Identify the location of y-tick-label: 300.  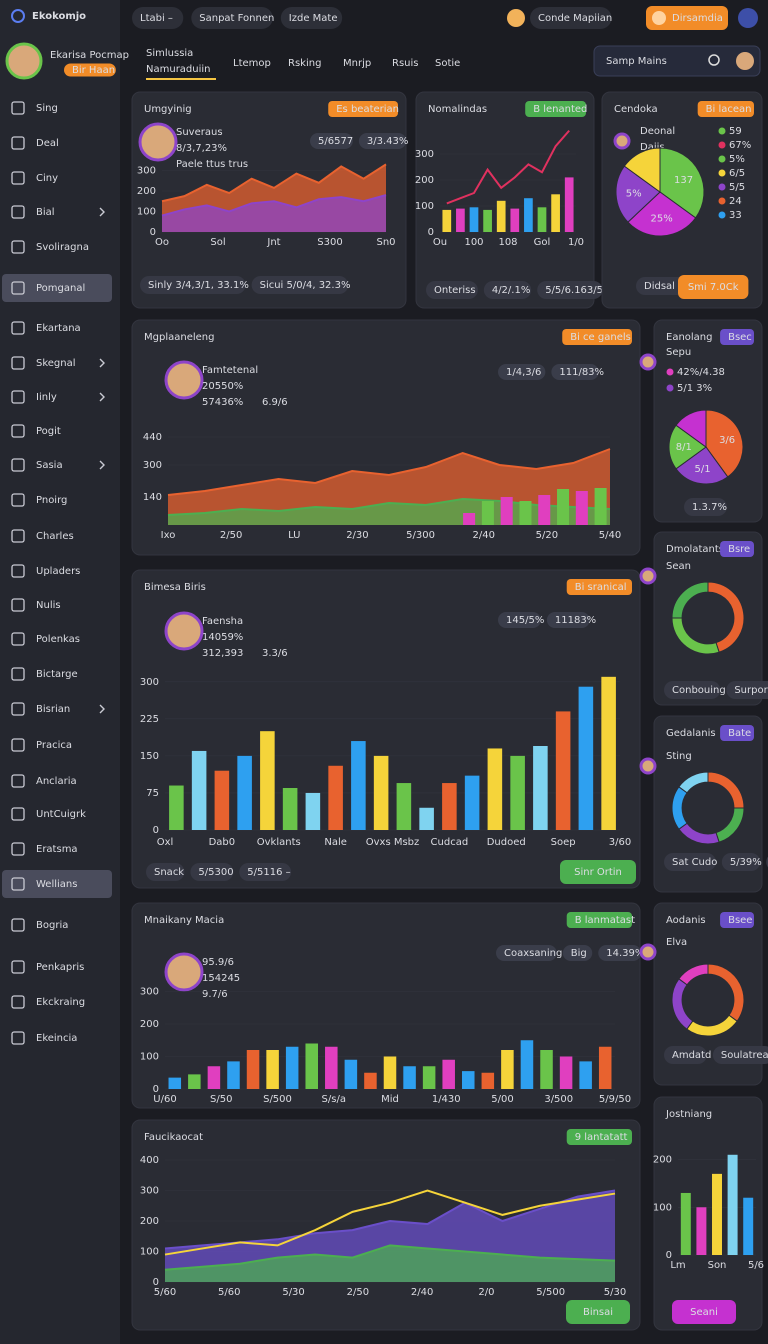
(149, 992).